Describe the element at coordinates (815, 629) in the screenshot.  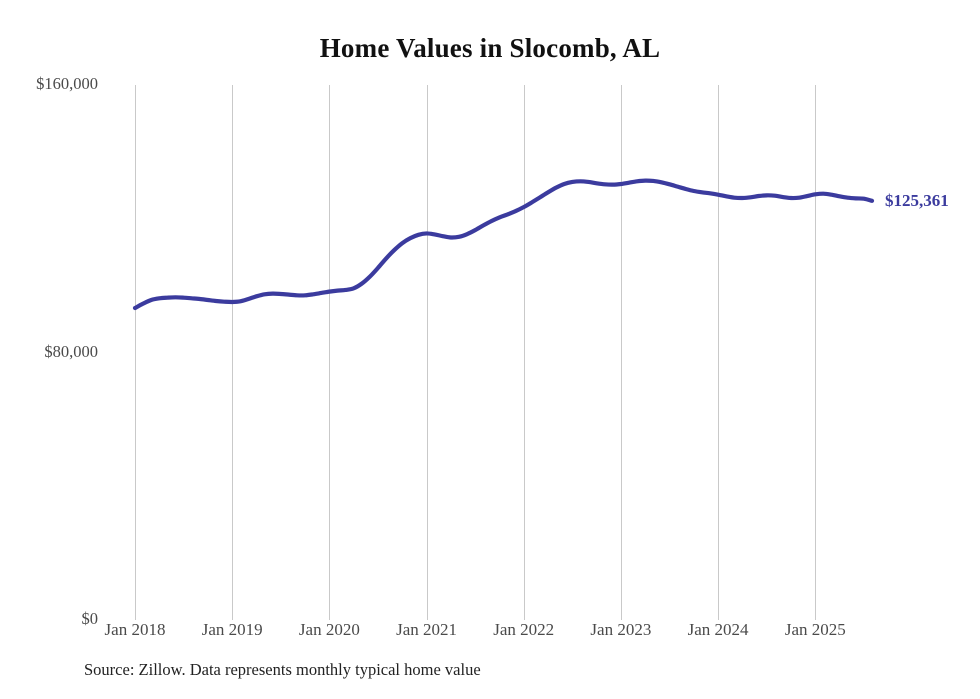
I see `x-tick-jan-2025: Jan 2025` at that location.